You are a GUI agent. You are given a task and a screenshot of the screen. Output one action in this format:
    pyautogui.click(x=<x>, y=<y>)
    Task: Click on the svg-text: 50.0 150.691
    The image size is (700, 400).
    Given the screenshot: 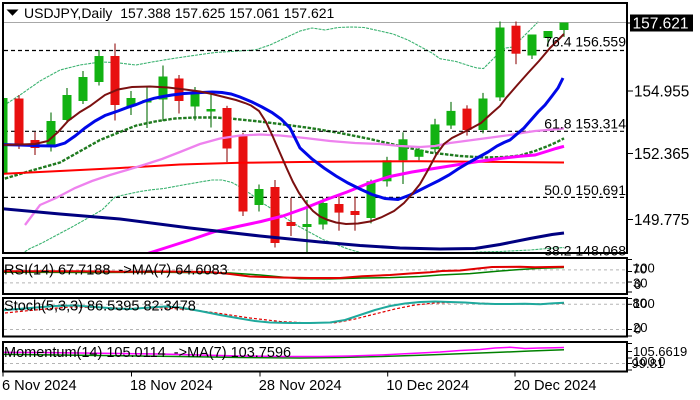 What is the action you would take?
    pyautogui.click(x=585, y=190)
    